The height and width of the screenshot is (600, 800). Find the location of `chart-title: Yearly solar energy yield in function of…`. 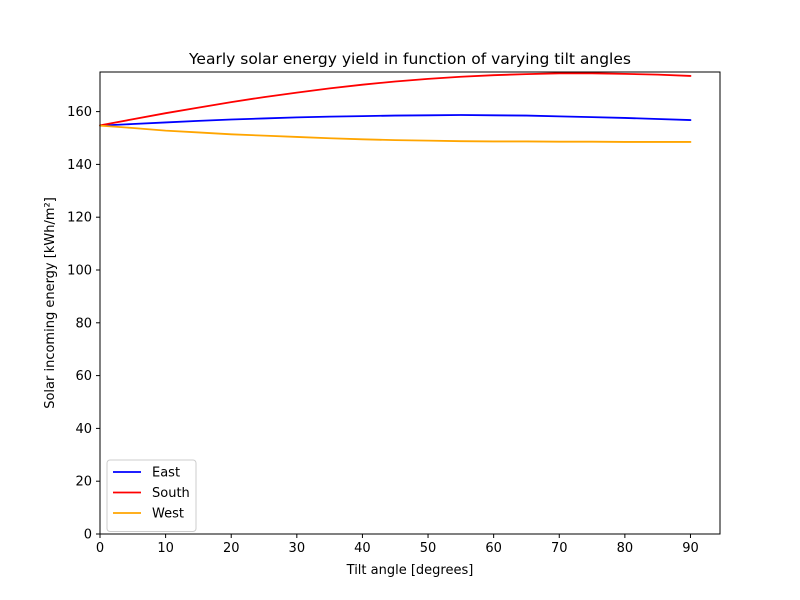

chart-title: Yearly solar energy yield in function of… is located at coordinates (409, 59).